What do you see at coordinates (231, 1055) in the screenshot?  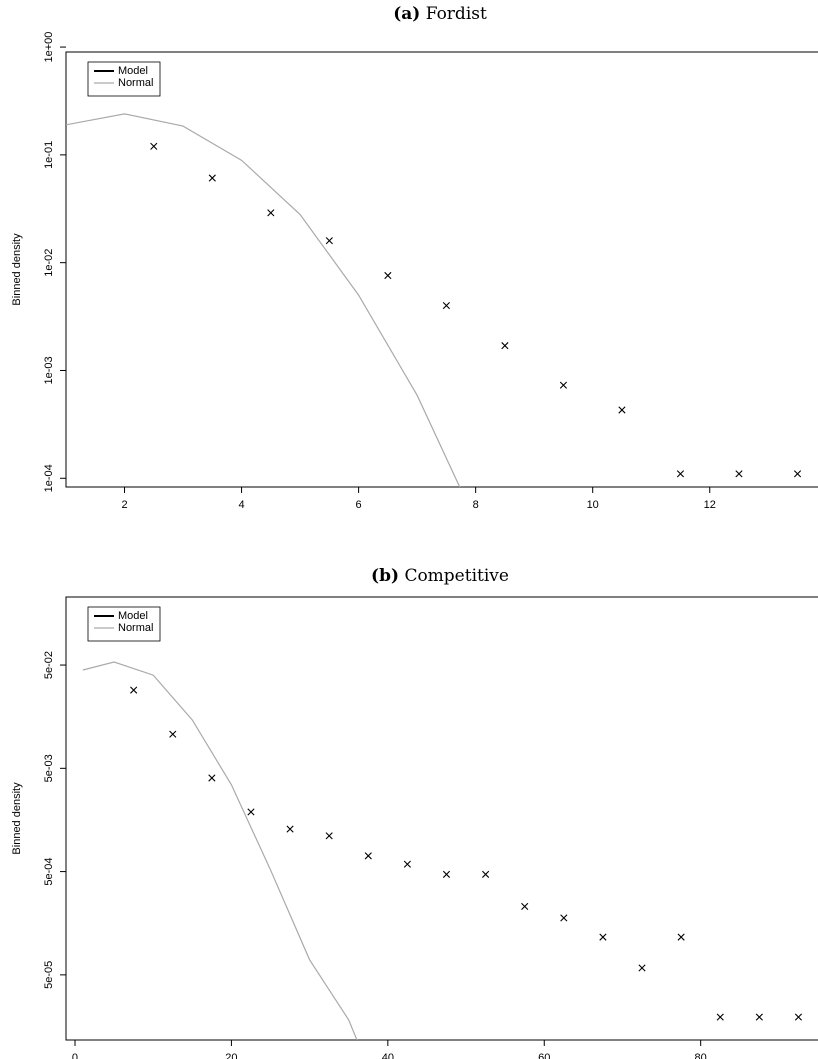 I see `x-tick-label: 20` at bounding box center [231, 1055].